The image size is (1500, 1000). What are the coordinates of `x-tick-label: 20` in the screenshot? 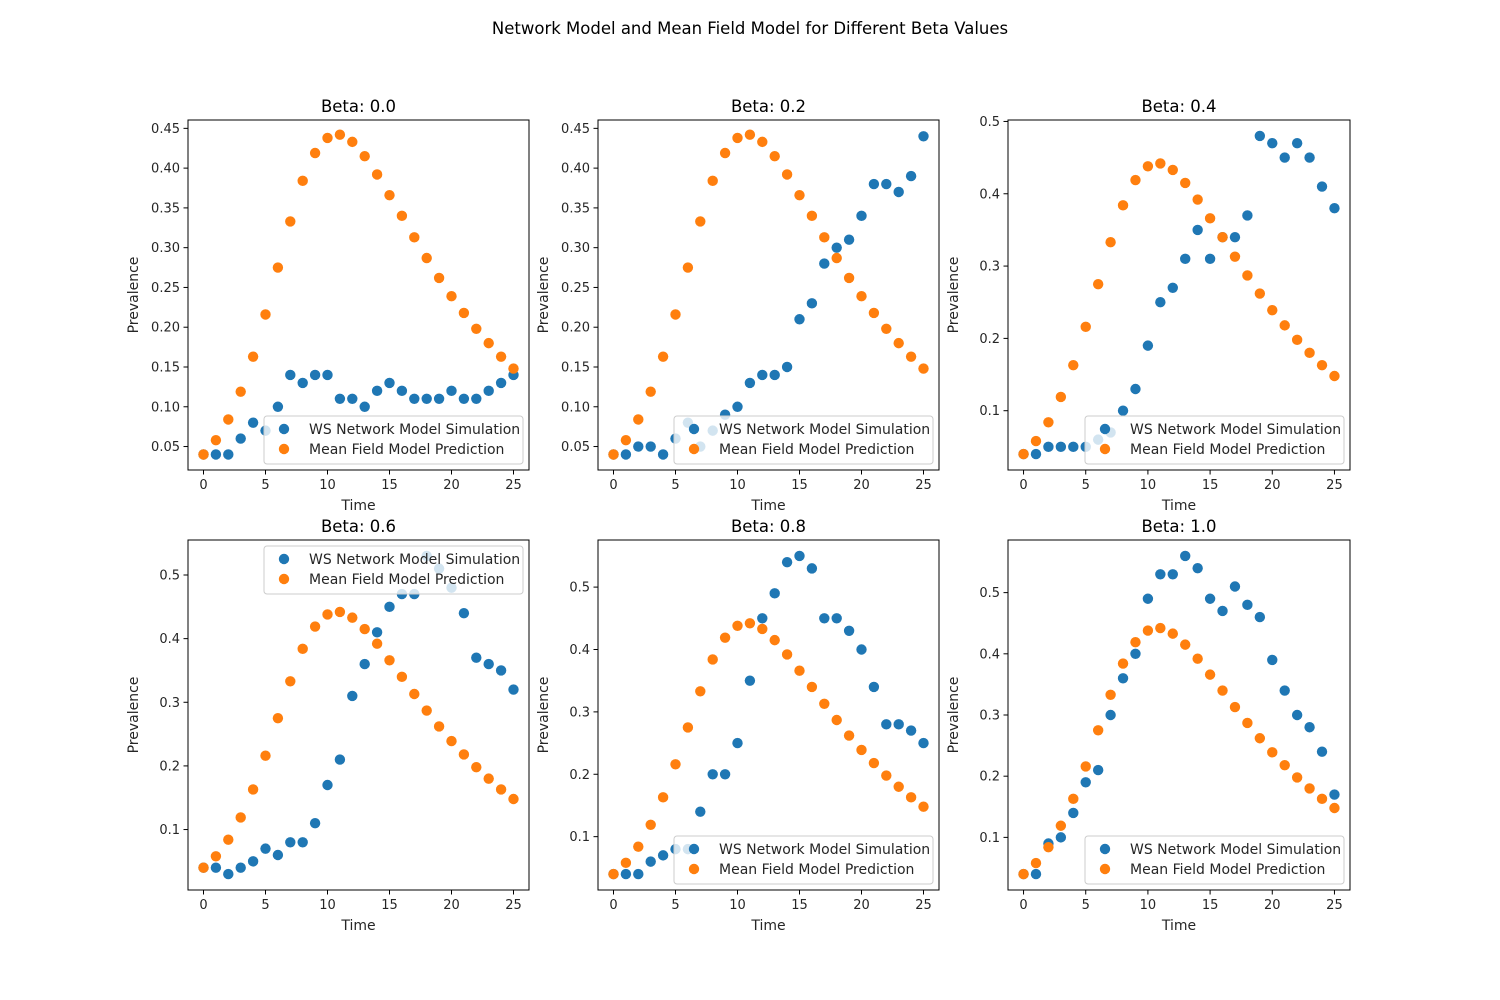 It's located at (451, 485).